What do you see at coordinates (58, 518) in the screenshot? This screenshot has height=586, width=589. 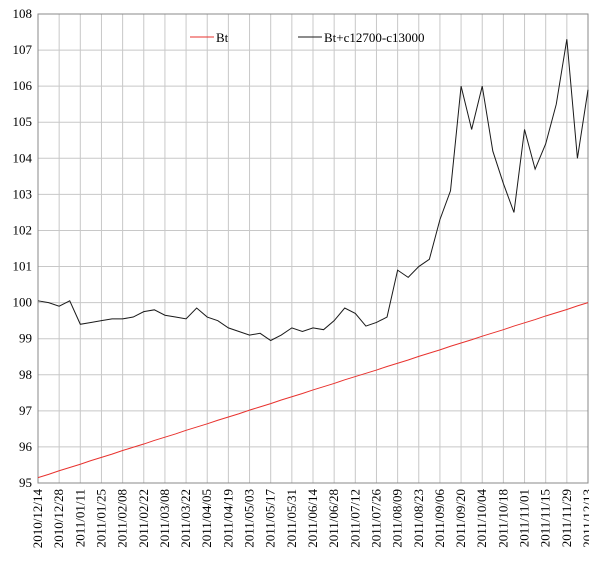 I see `x-tick-label: 2010/12/28` at bounding box center [58, 518].